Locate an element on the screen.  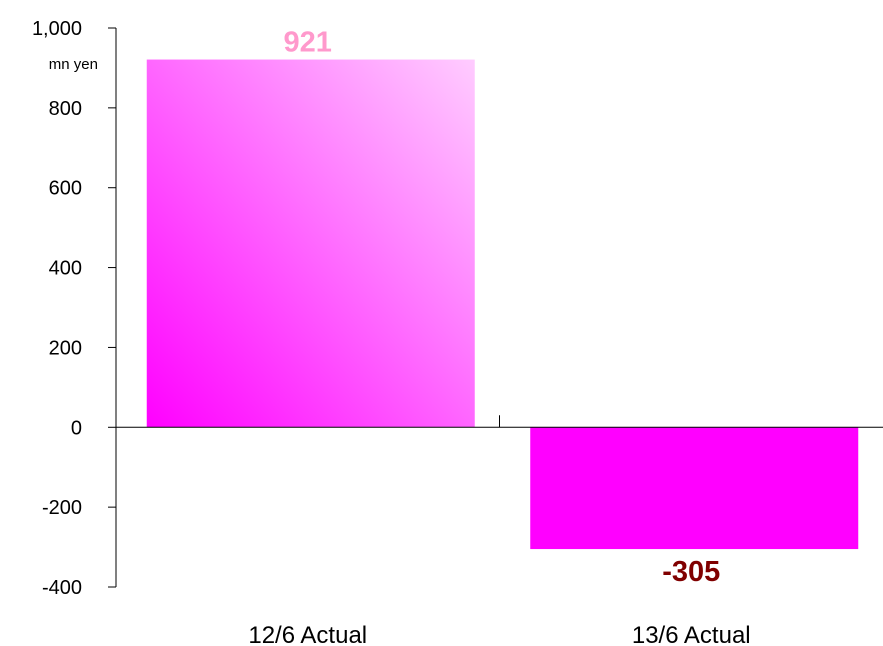
category-label-2: 13/6 Actual is located at coordinates (691, 634).